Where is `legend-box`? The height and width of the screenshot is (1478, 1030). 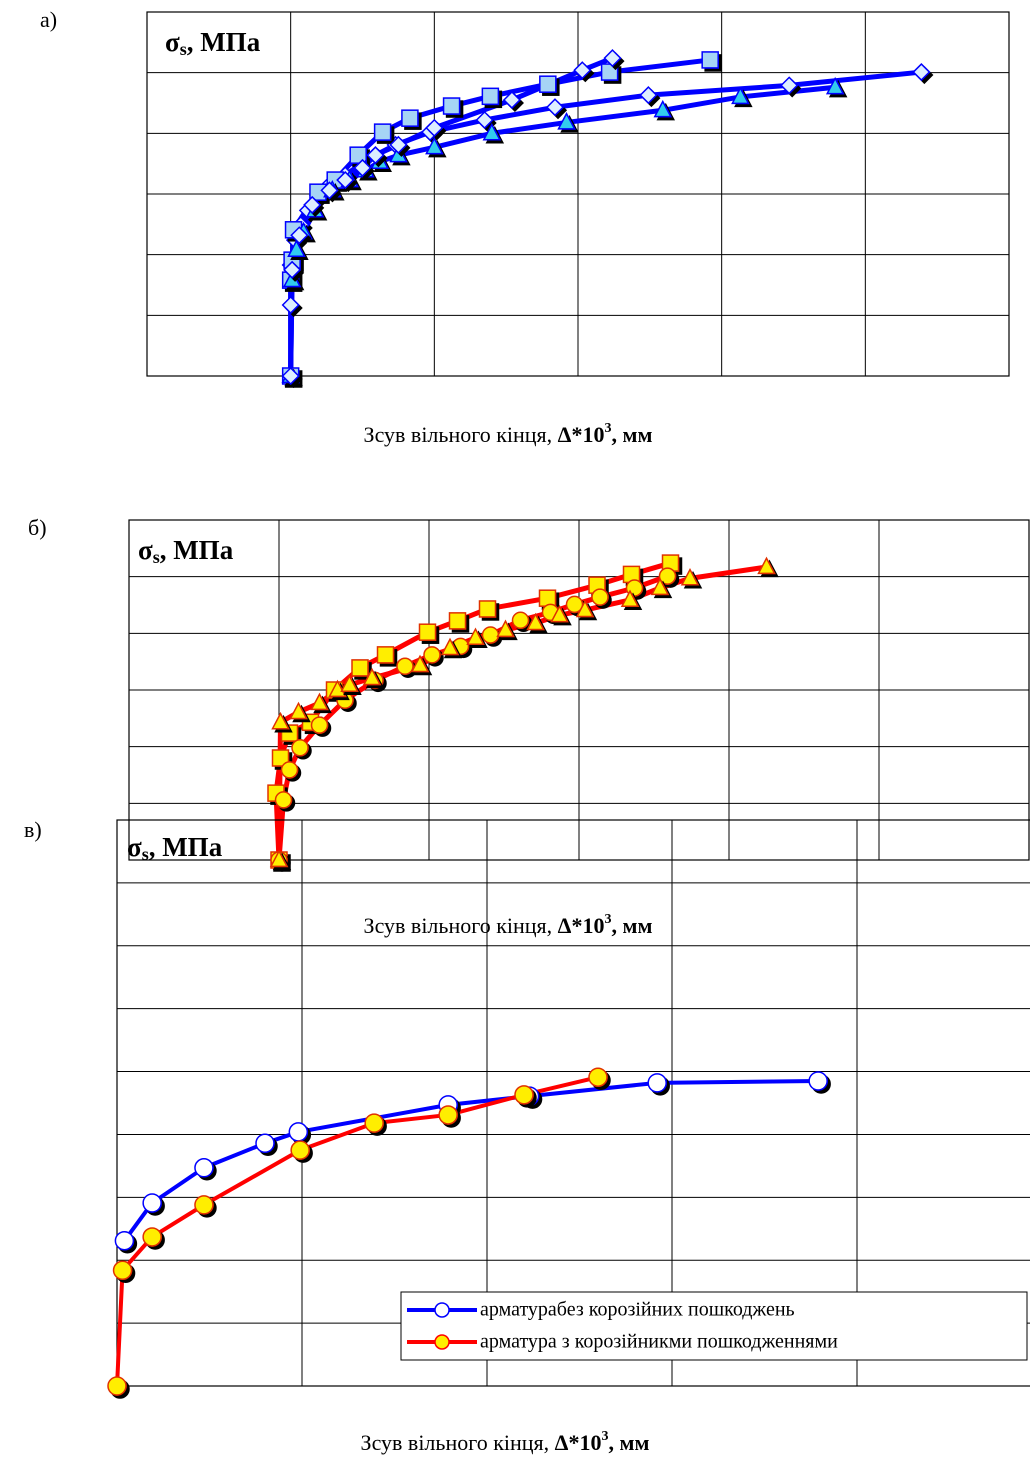
legend-box is located at coordinates (714, 1326).